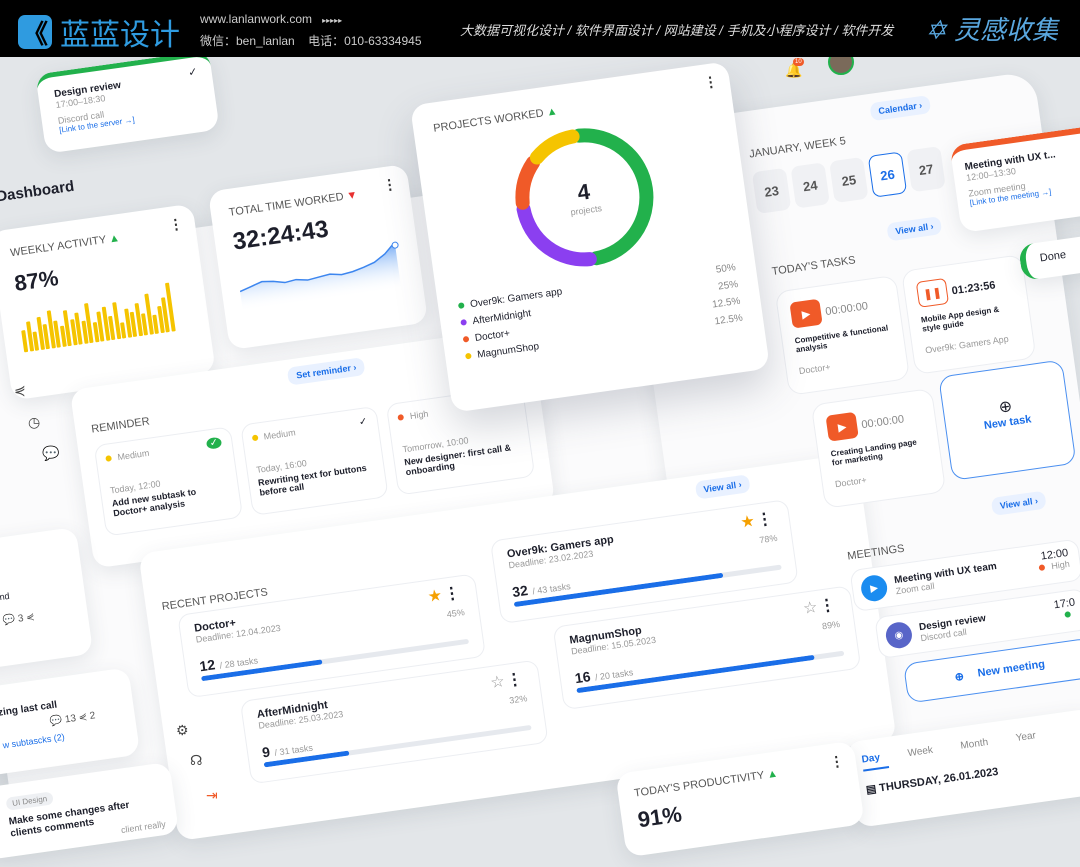 Image resolution: width=1080 pixels, height=867 pixels. Describe the element at coordinates (849, 180) in the screenshot. I see `day-25: 25` at that location.